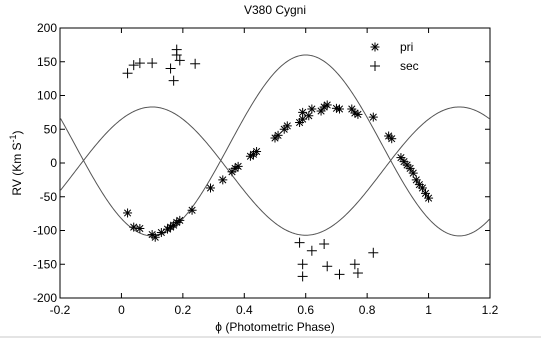 This screenshot has width=541, height=340. I want to click on legend-marker-pri, so click(375, 47).